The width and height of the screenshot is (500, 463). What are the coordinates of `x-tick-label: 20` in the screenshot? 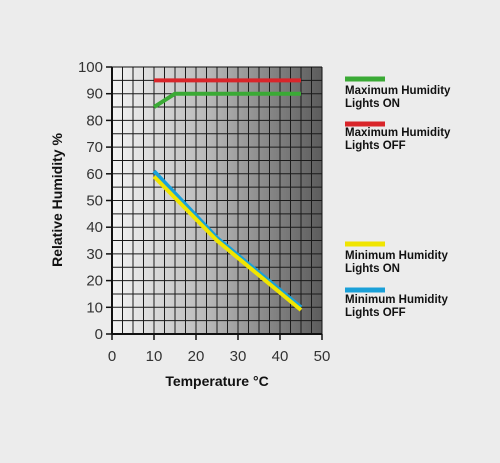 It's located at (196, 356).